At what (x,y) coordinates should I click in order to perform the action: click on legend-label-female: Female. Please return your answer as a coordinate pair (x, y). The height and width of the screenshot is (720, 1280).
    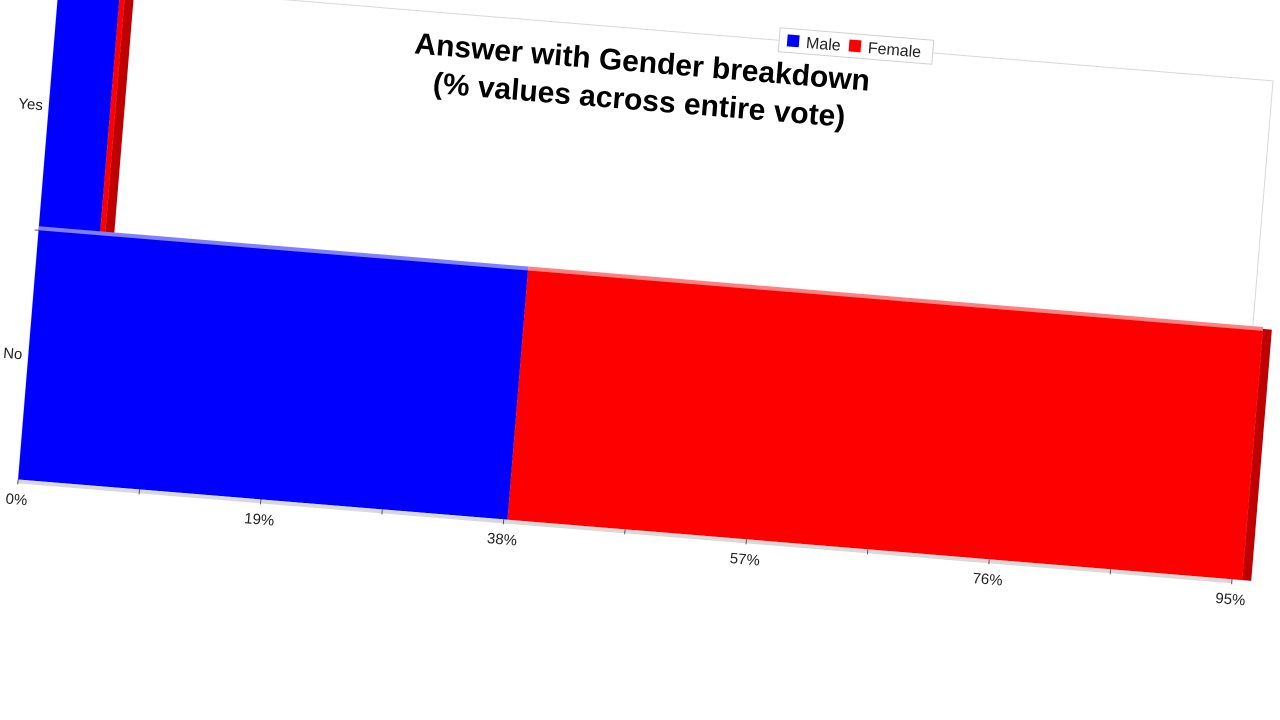
    Looking at the image, I should click on (894, 50).